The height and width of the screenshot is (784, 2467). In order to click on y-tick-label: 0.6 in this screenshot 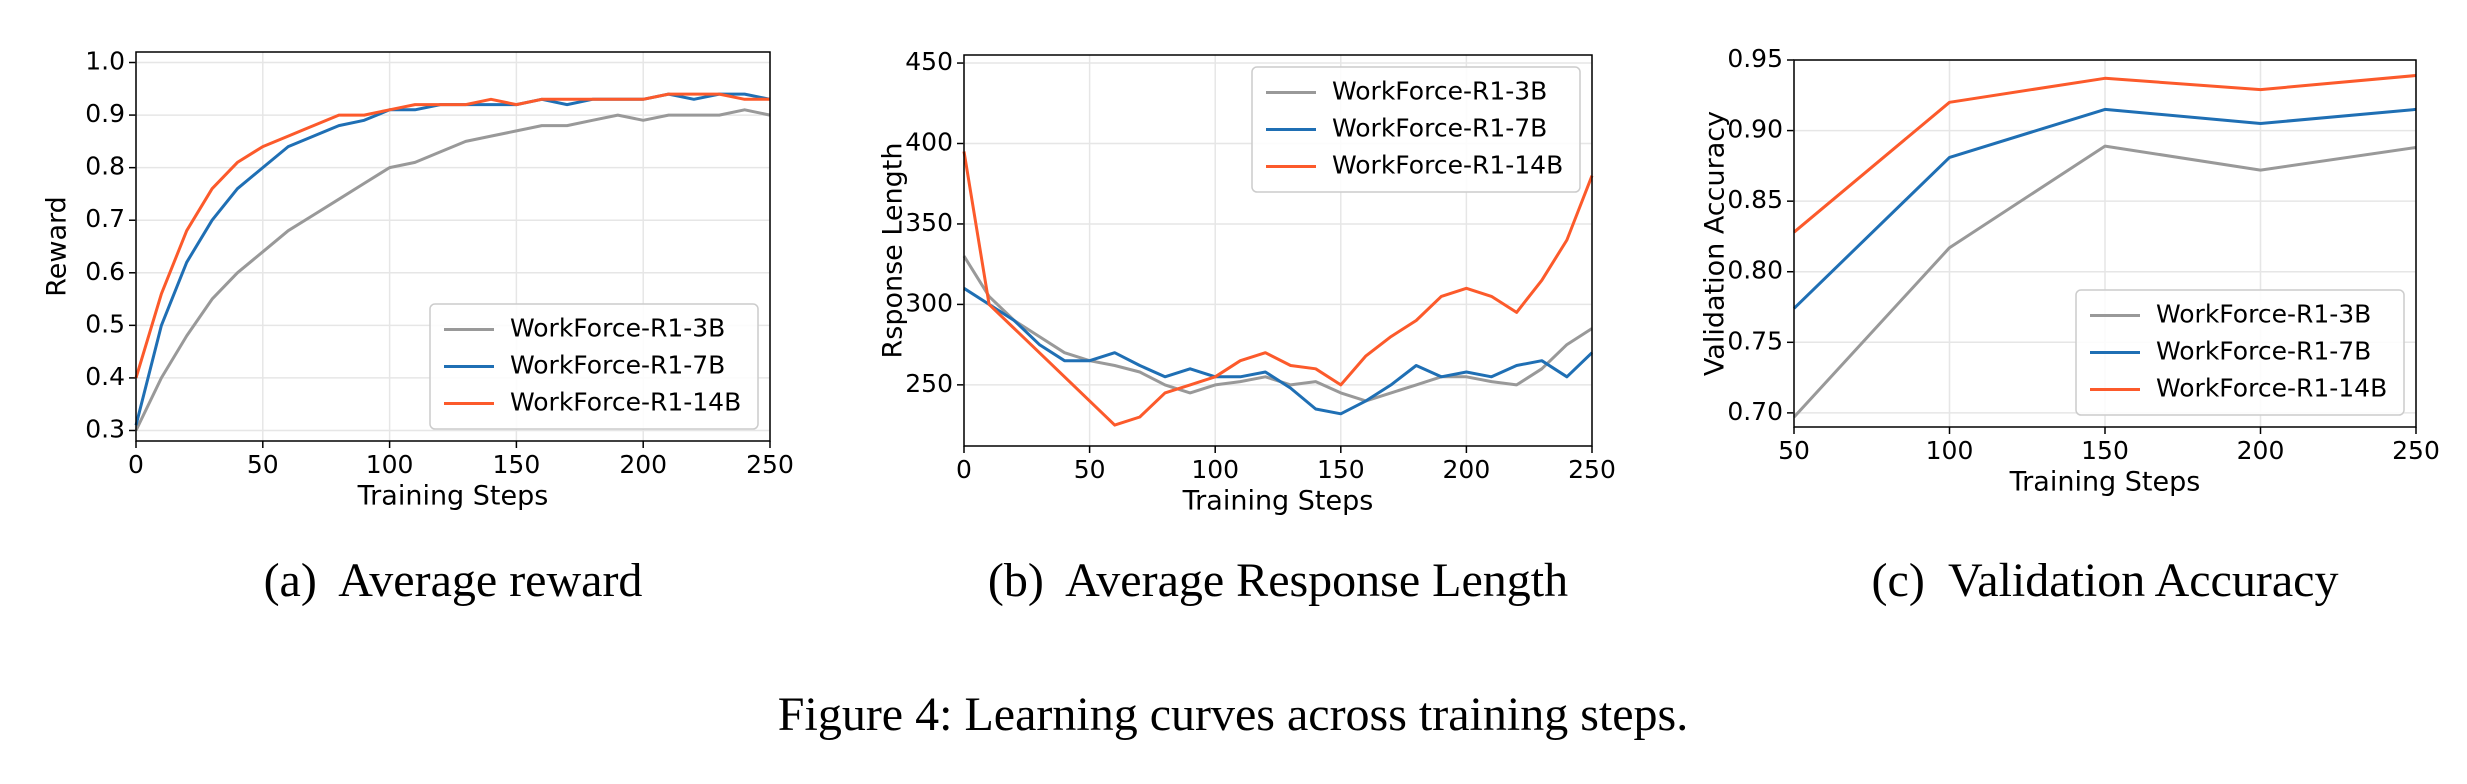, I will do `click(105, 271)`.